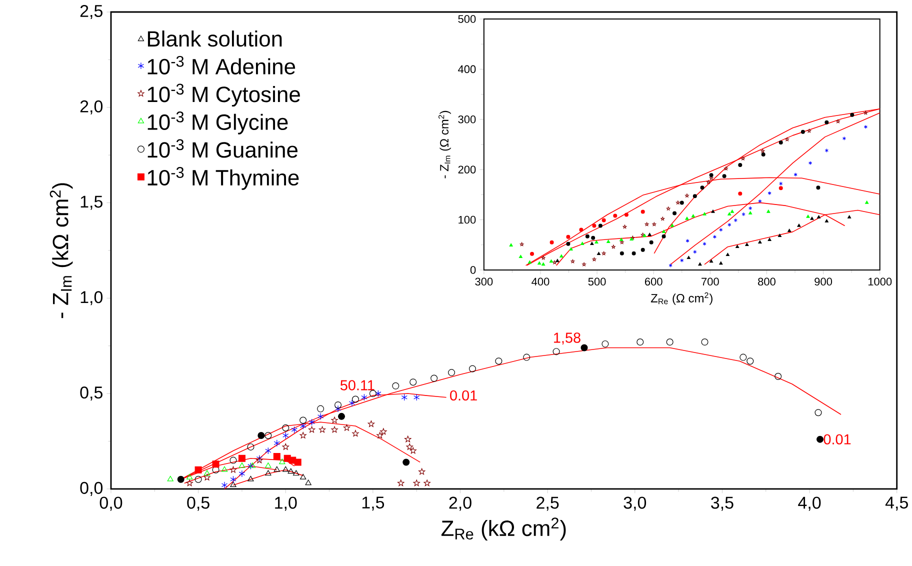  Describe the element at coordinates (473, 270) in the screenshot. I see `y-tick-label: 0` at that location.